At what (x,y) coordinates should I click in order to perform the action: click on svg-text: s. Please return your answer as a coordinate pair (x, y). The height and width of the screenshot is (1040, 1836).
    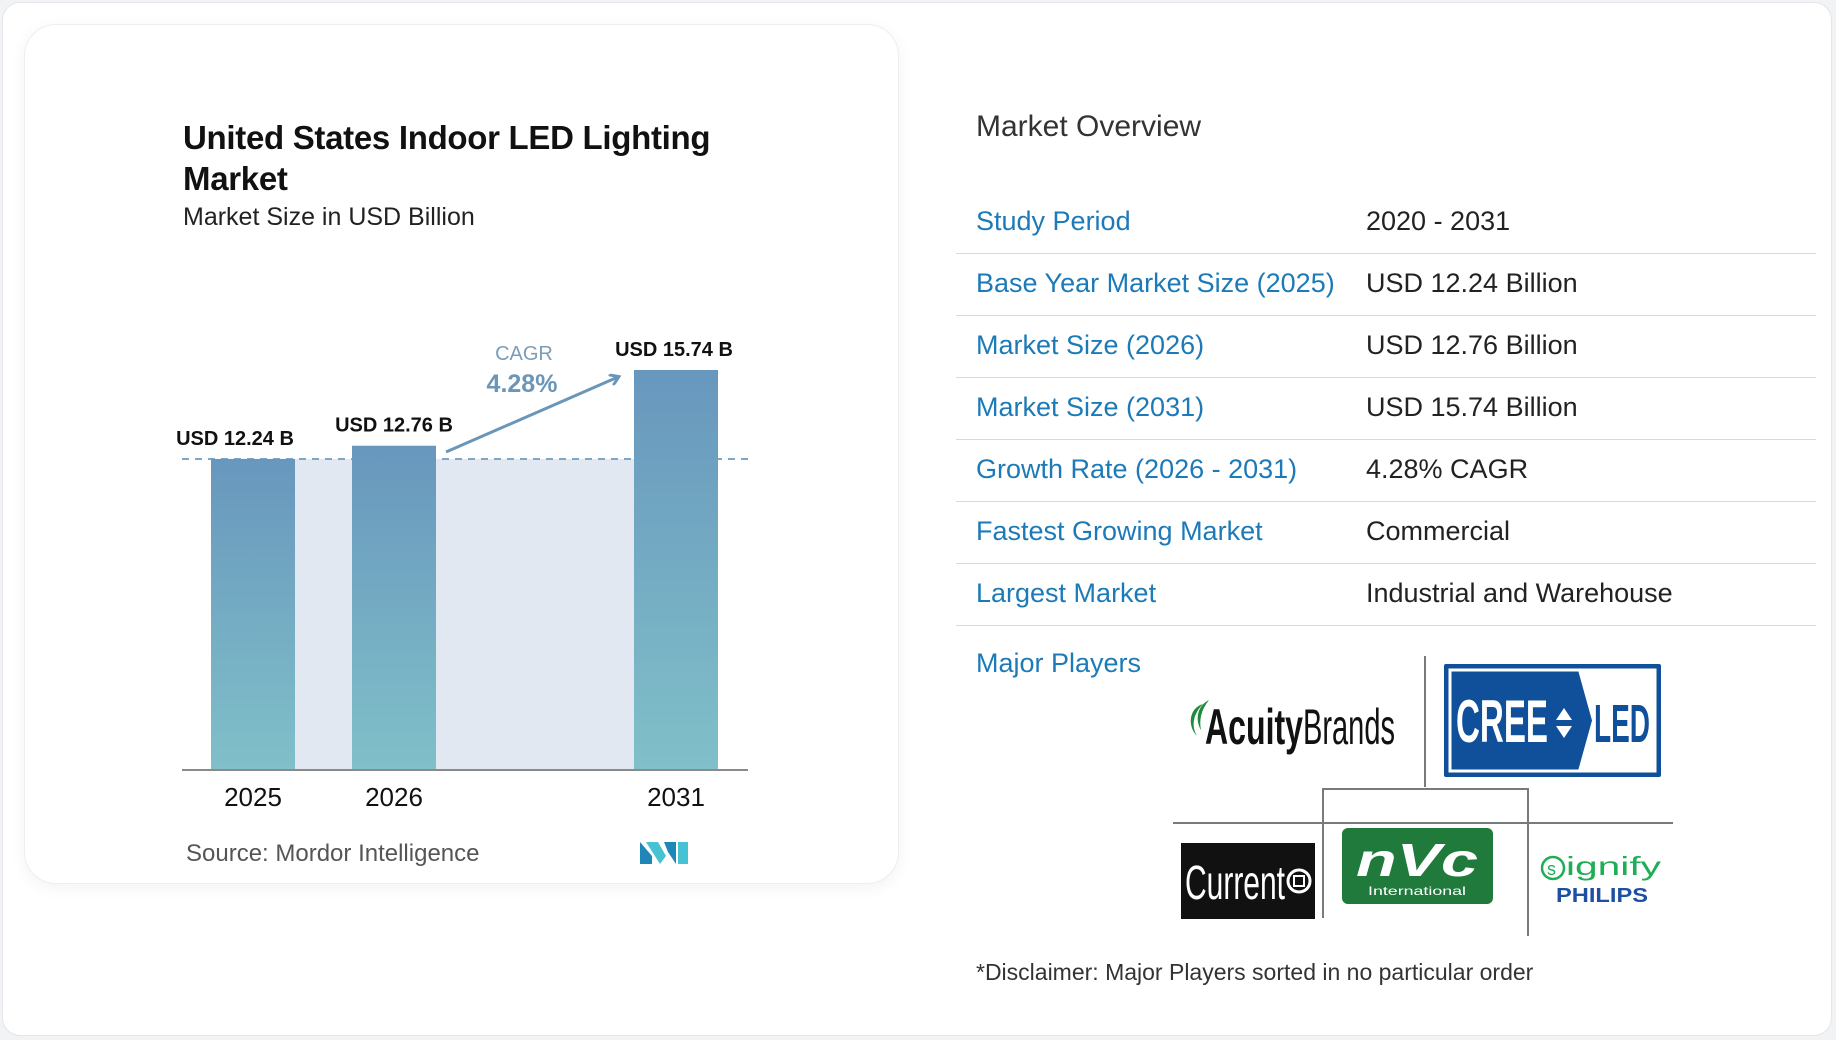
    Looking at the image, I should click on (1551, 869).